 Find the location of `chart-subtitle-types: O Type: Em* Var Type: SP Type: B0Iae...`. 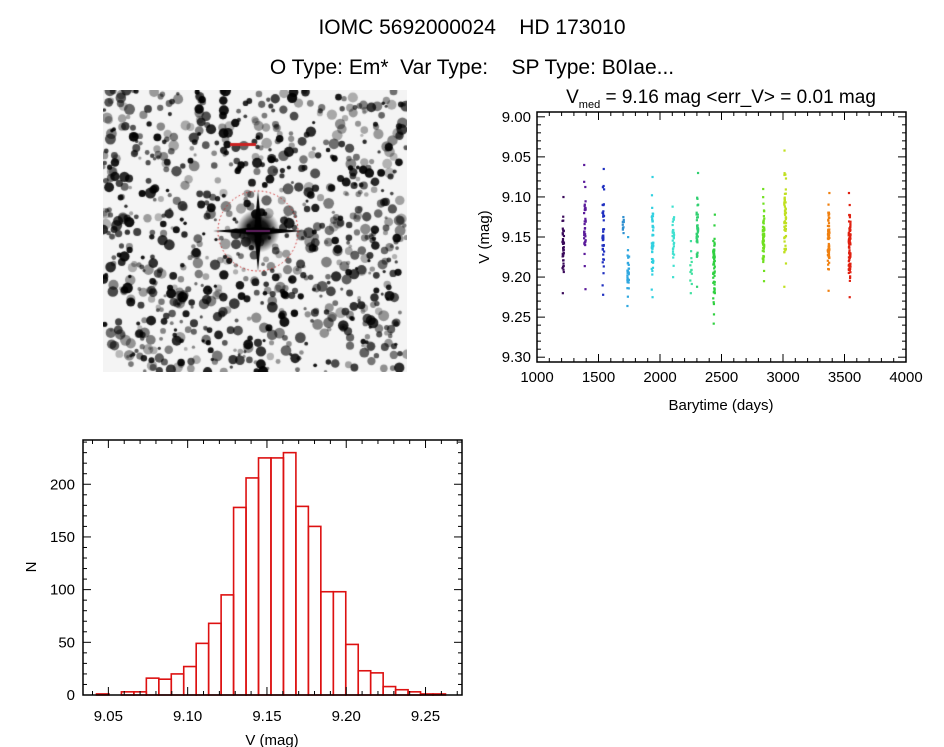

chart-subtitle-types: O Type: Em* Var Type: SP Type: B0Iae... is located at coordinates (472, 67).